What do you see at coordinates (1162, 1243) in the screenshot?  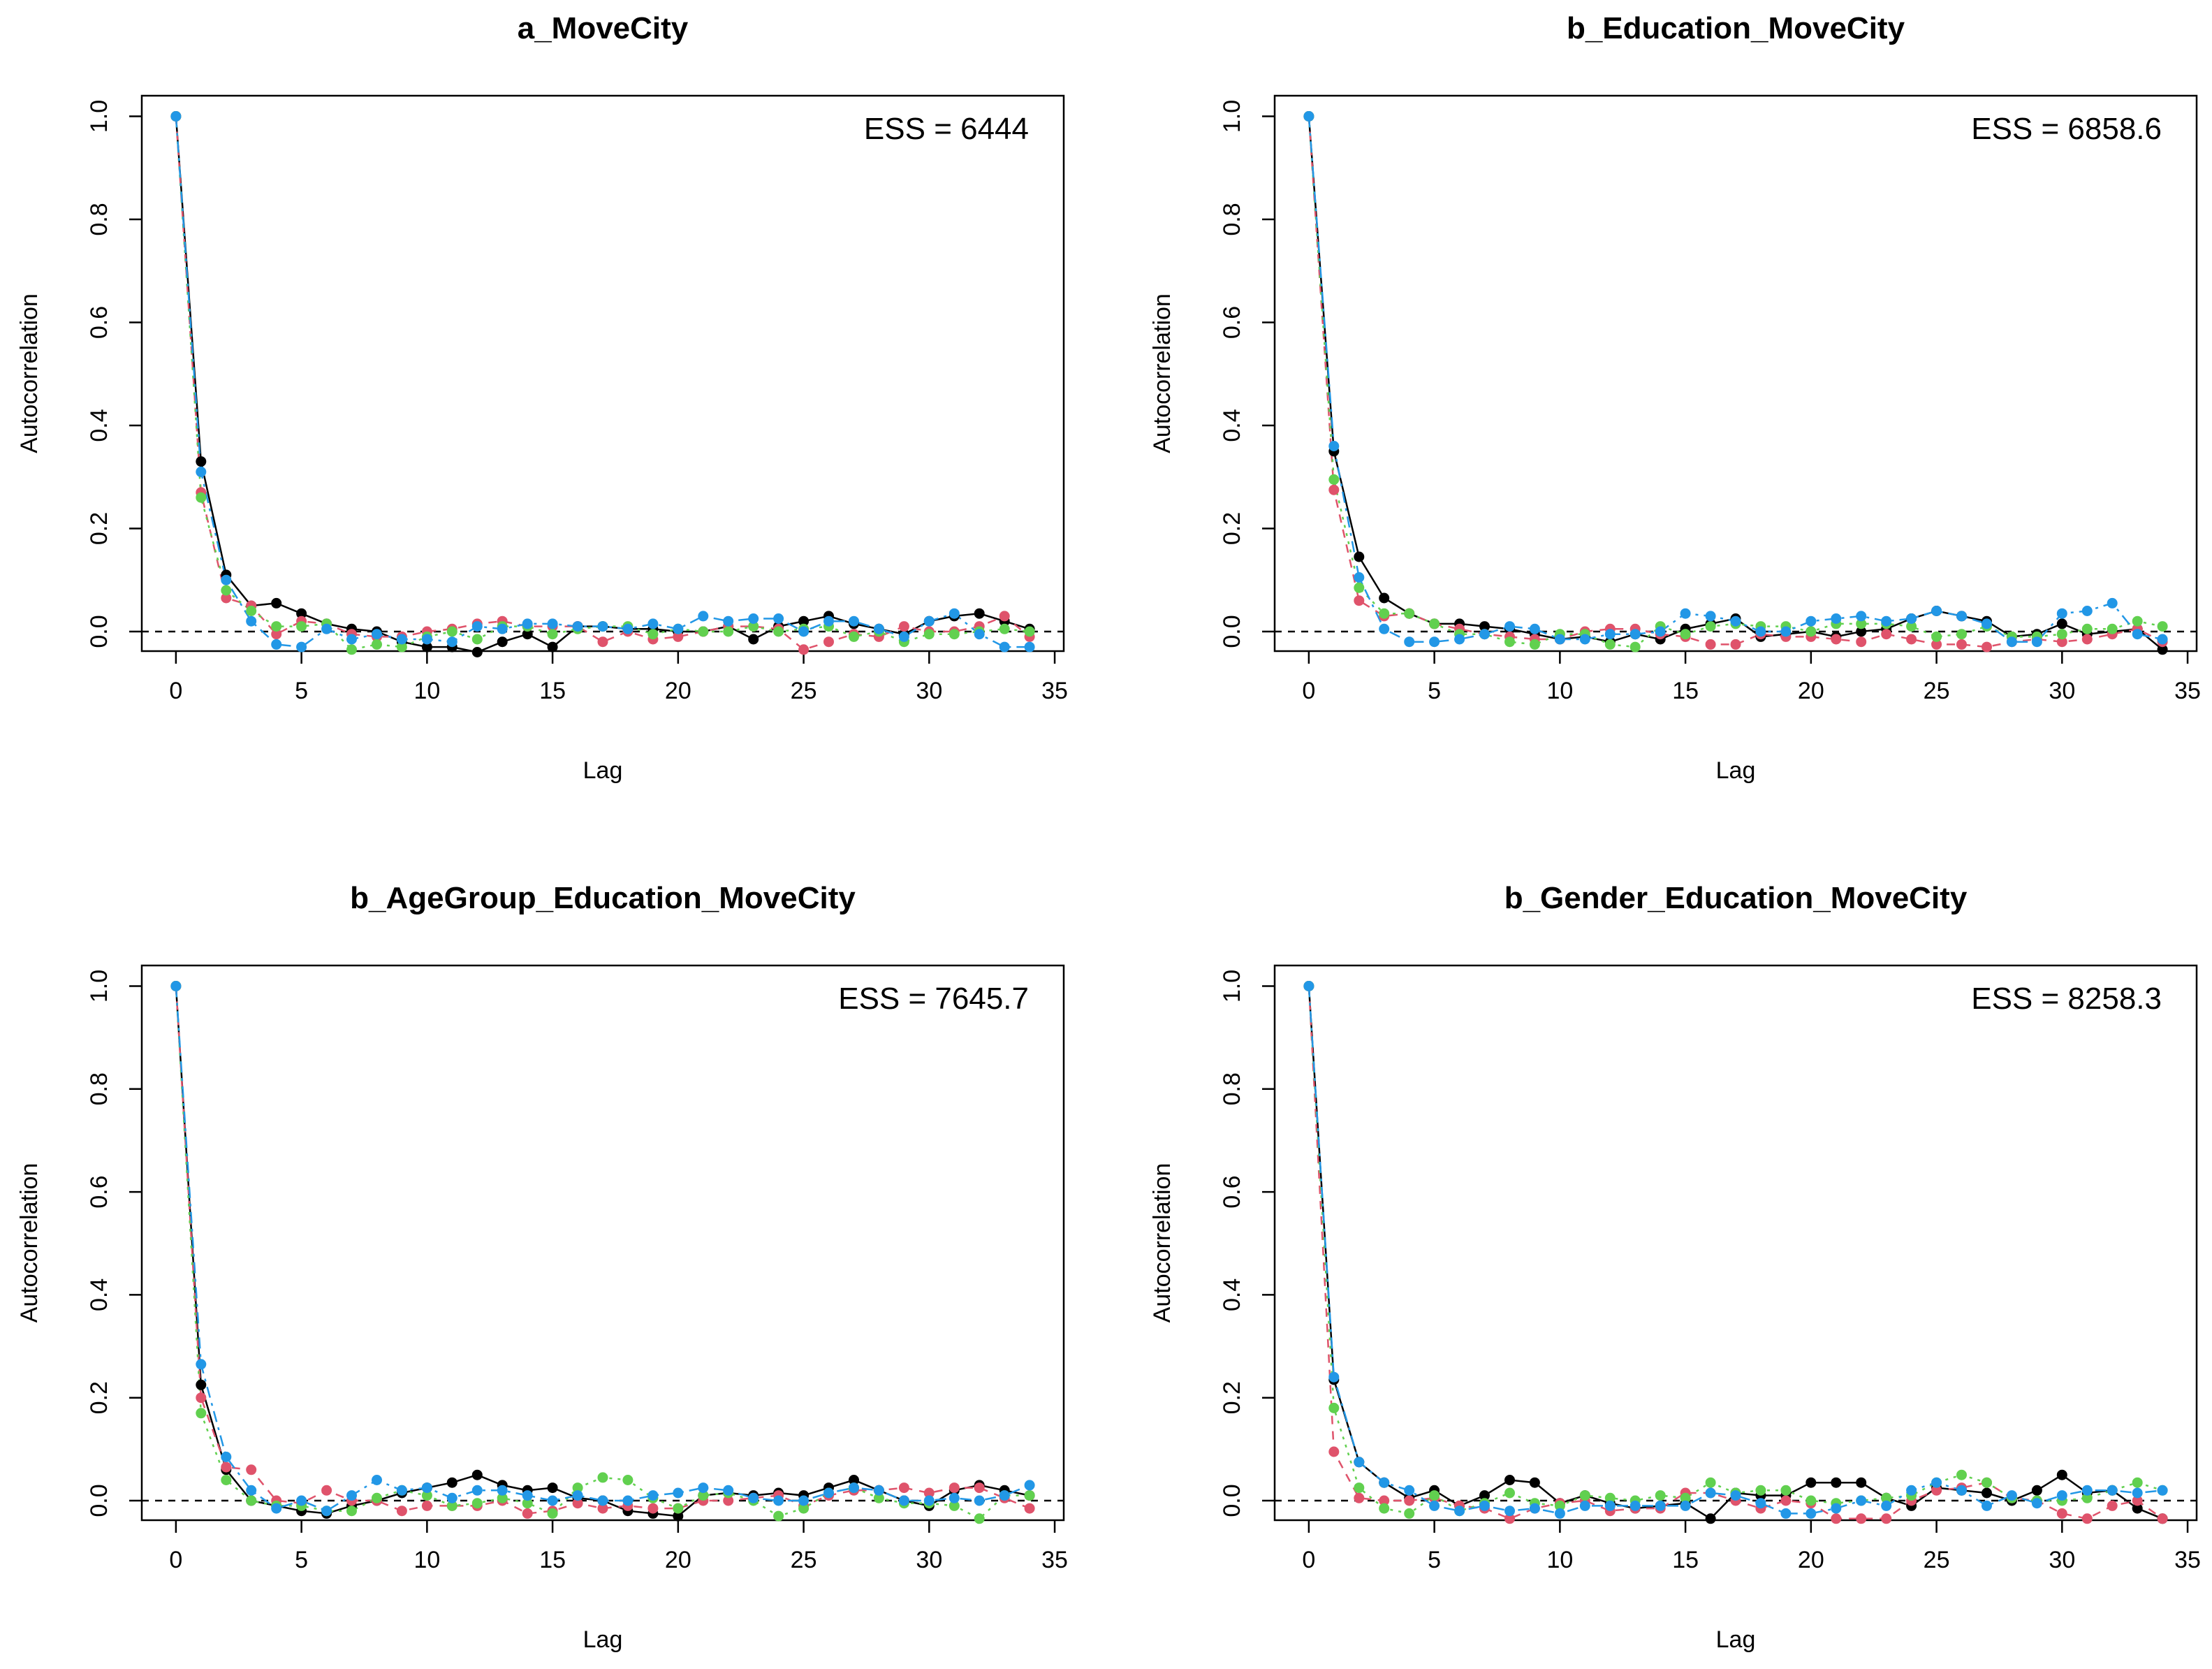 I see `y-axis-label: Autocorrelation` at bounding box center [1162, 1243].